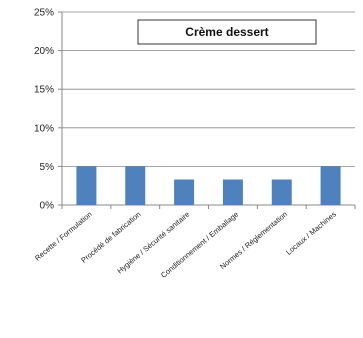 The width and height of the screenshot is (363, 338). I want to click on y-tick-label: 10%, so click(44, 128).